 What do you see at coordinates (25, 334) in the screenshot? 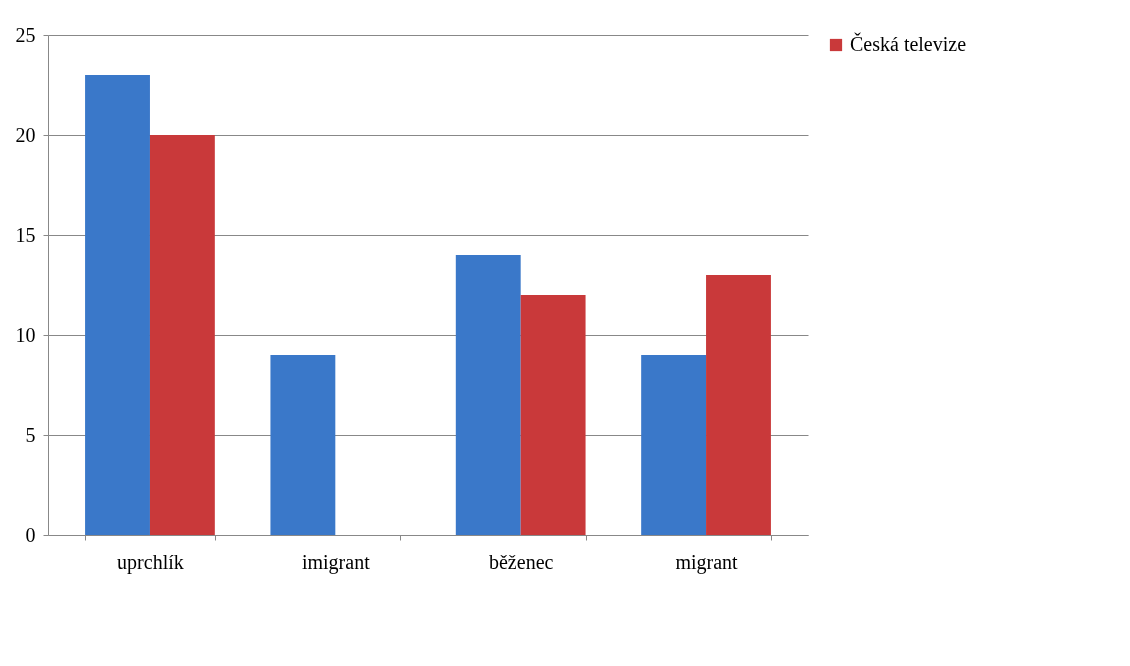
I see `y-tick-label: 10` at bounding box center [25, 334].